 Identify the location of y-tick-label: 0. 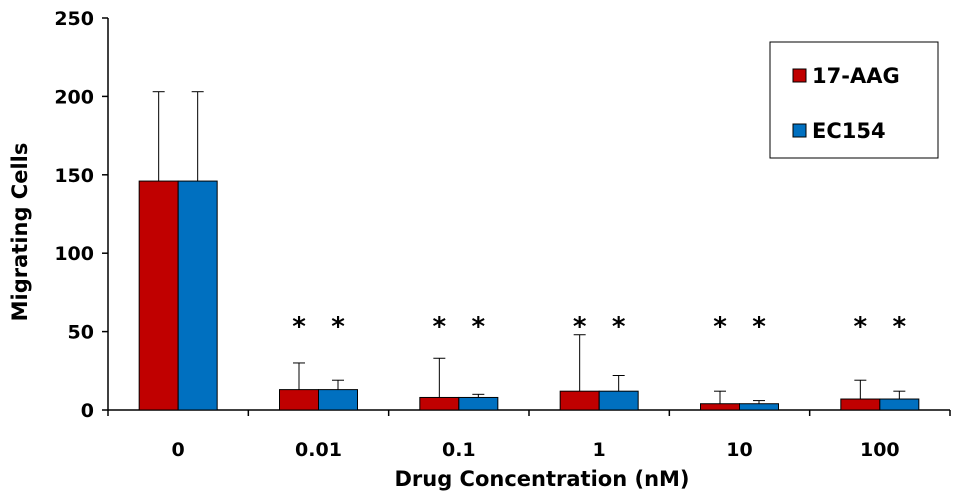
(87, 411).